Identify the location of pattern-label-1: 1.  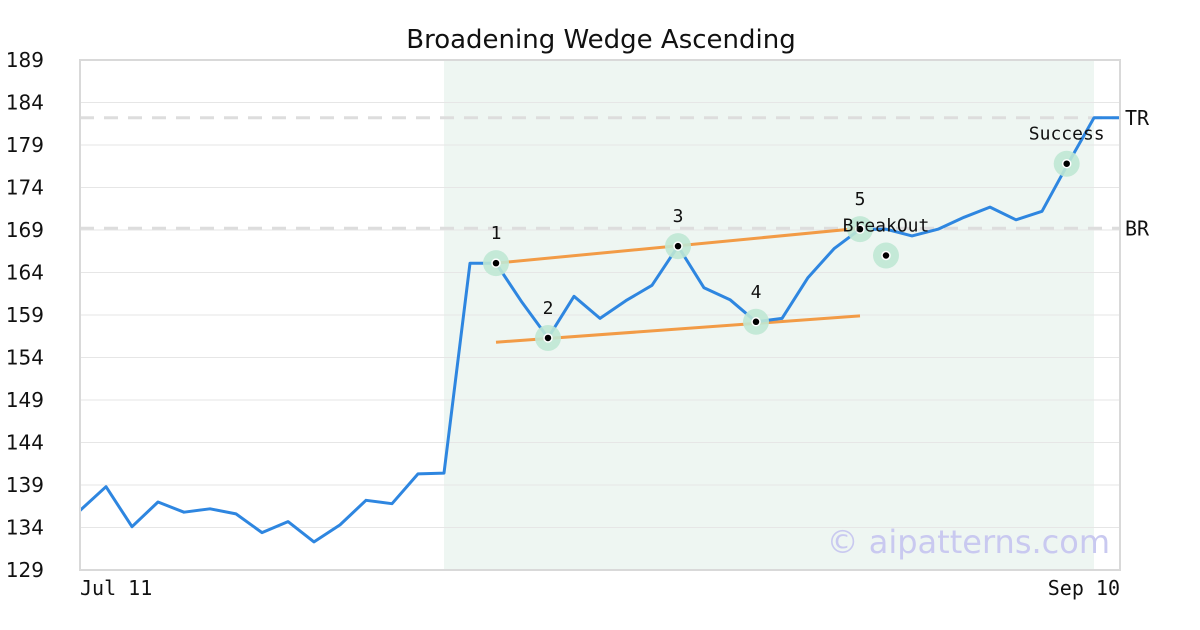
(496, 233).